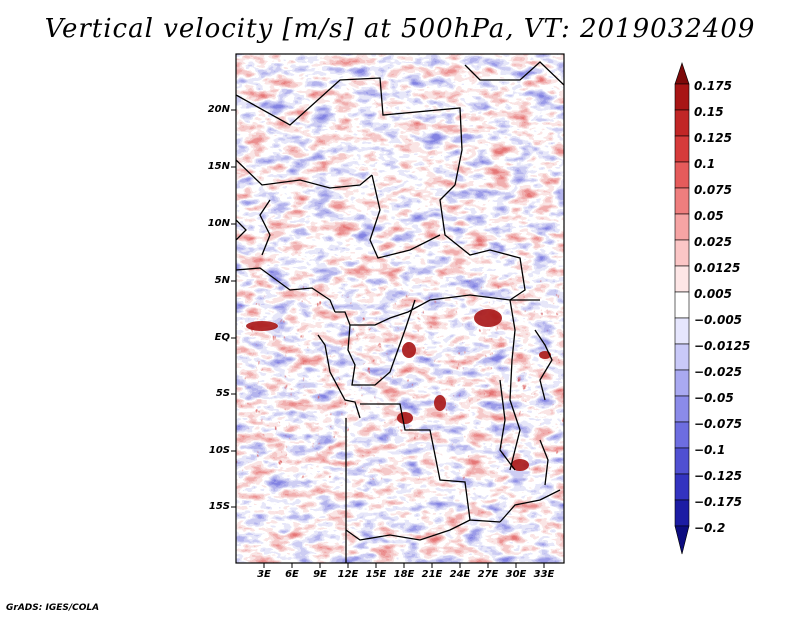 Image resolution: width=800 pixels, height=618 pixels. What do you see at coordinates (705, 164) in the screenshot?
I see `colorbar-label: 0.1` at bounding box center [705, 164].